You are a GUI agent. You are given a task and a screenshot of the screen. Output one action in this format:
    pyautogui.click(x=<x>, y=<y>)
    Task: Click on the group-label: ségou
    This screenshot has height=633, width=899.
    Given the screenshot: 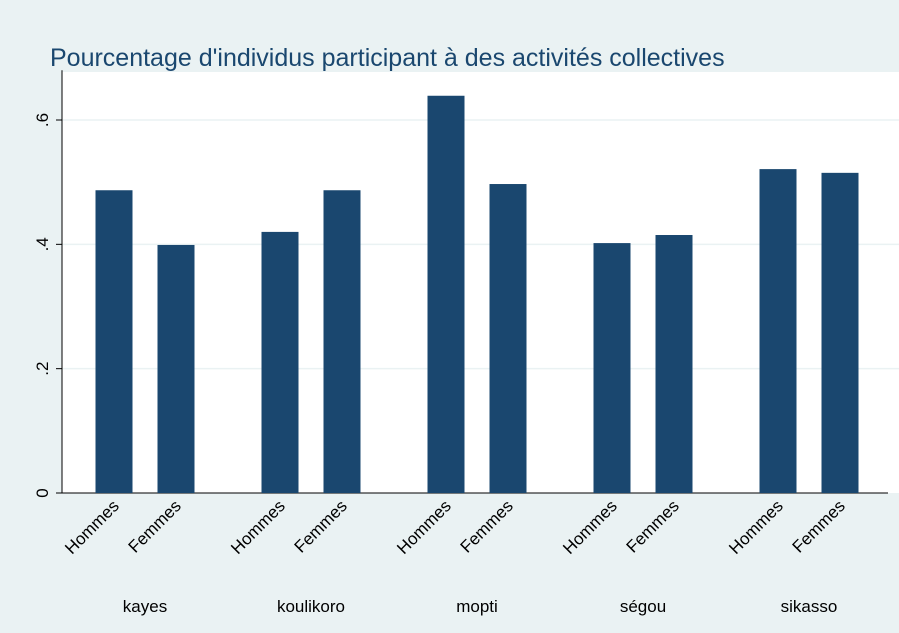 What is the action you would take?
    pyautogui.click(x=643, y=606)
    